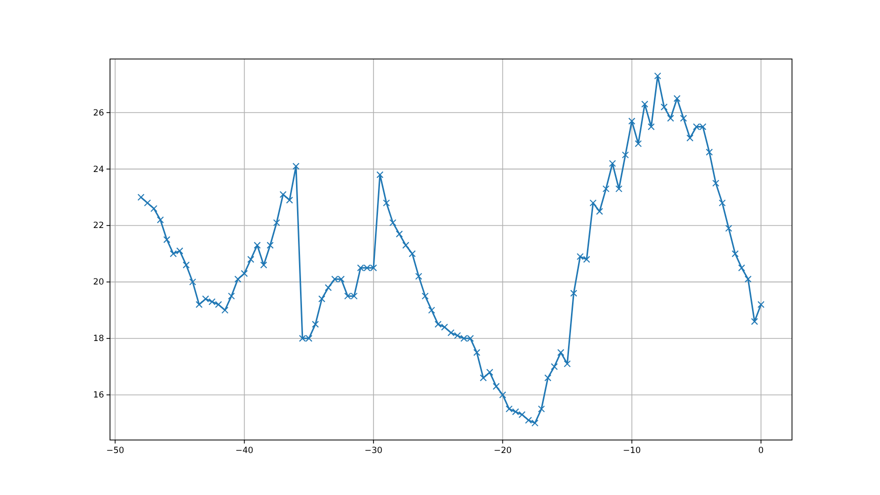 Image resolution: width=880 pixels, height=495 pixels. What do you see at coordinates (244, 451) in the screenshot?
I see `x-tick-label: −40` at bounding box center [244, 451].